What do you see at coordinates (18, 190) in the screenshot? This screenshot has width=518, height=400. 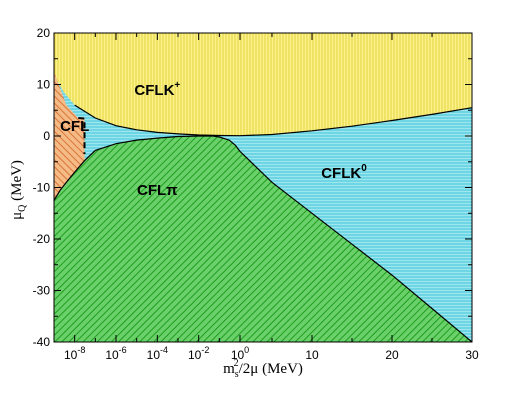 I see `y-axis-title: μQ (MeV)` at bounding box center [18, 190].